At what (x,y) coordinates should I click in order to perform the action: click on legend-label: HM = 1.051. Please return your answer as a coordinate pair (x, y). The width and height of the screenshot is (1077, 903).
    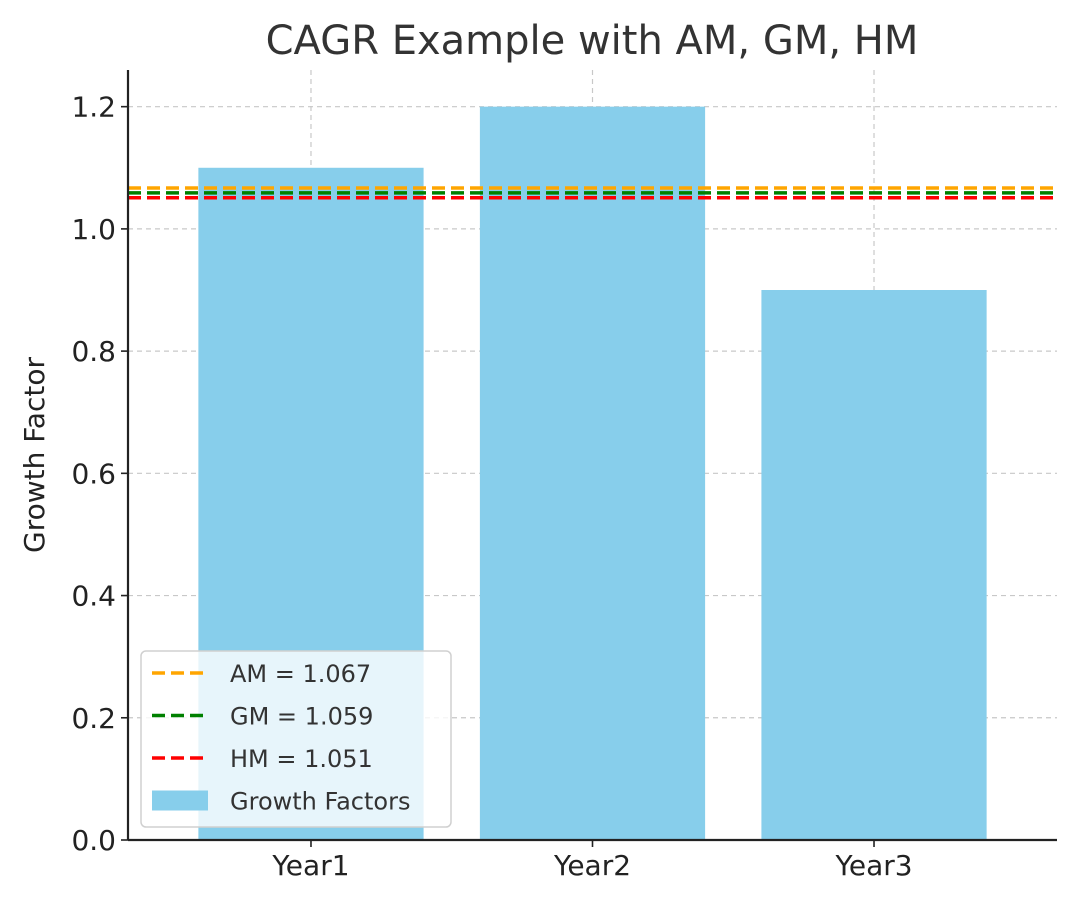
    Looking at the image, I should click on (301, 759).